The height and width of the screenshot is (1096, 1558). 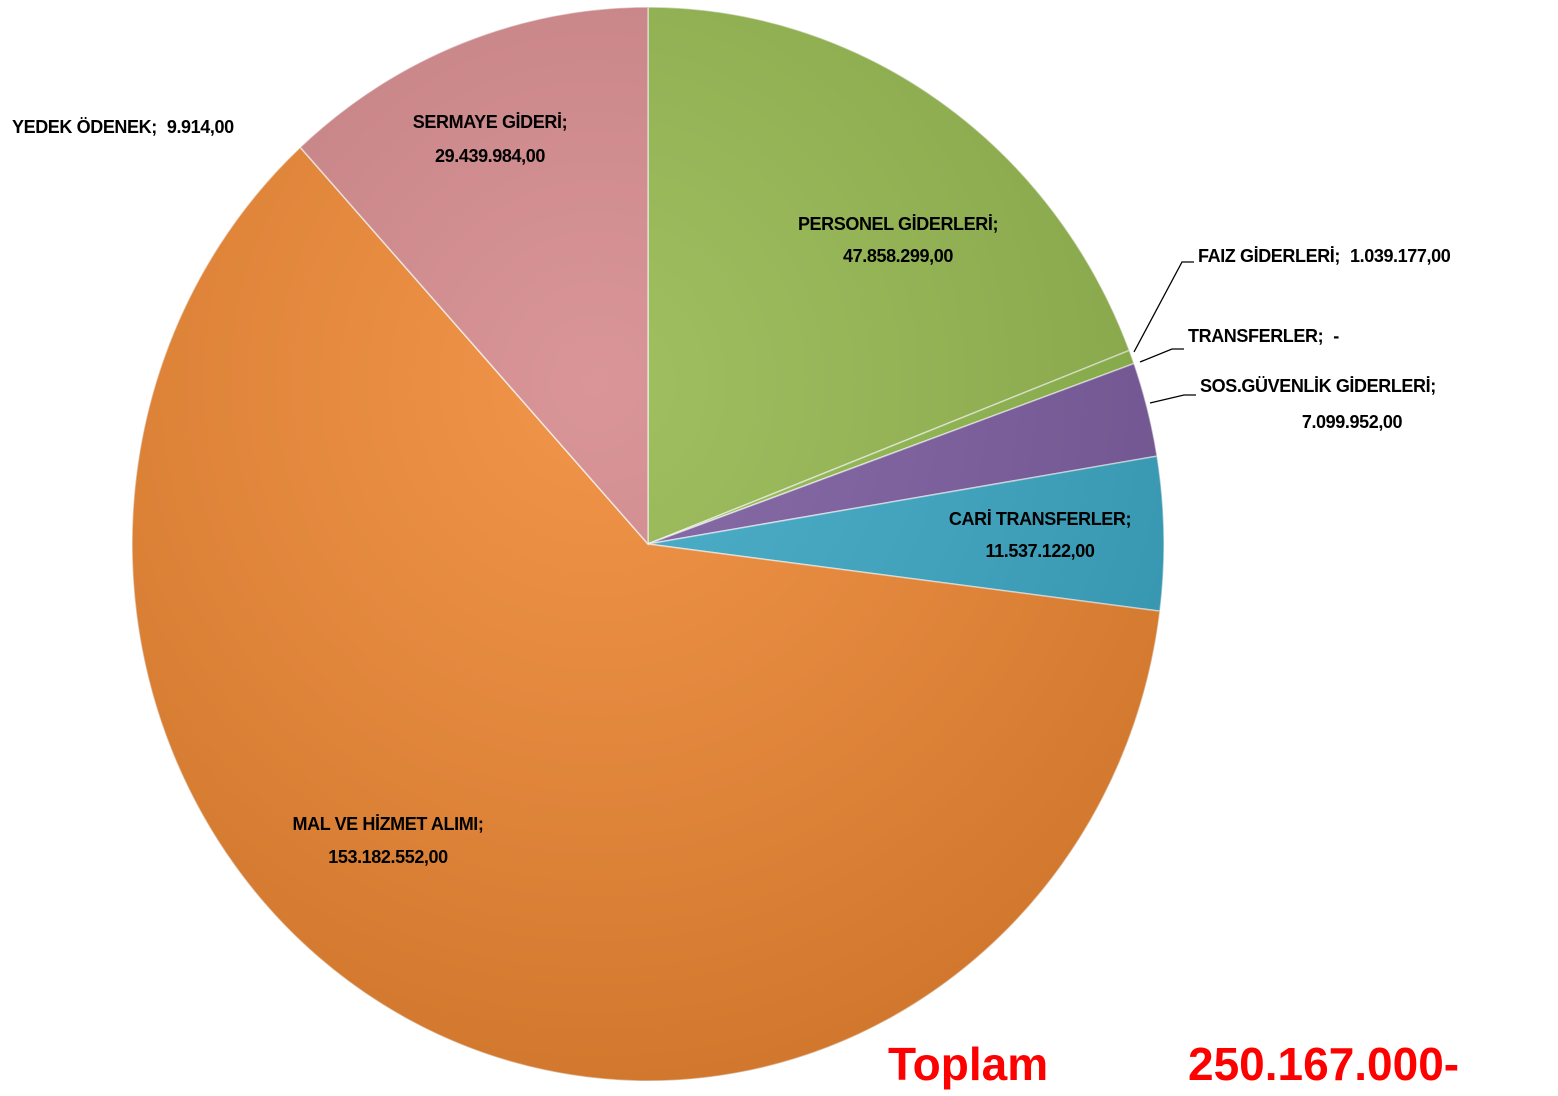 I want to click on data-label: CARİ TRANSFERLER;, so click(x=1040, y=519).